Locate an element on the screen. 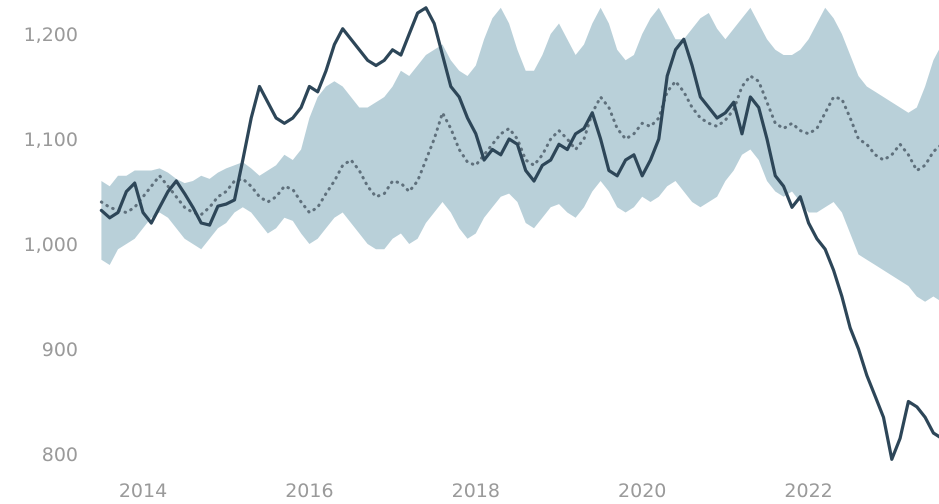 The width and height of the screenshot is (939, 504). y-axis: 800 900 1,000 1,100 1,200 is located at coordinates (51, 245).